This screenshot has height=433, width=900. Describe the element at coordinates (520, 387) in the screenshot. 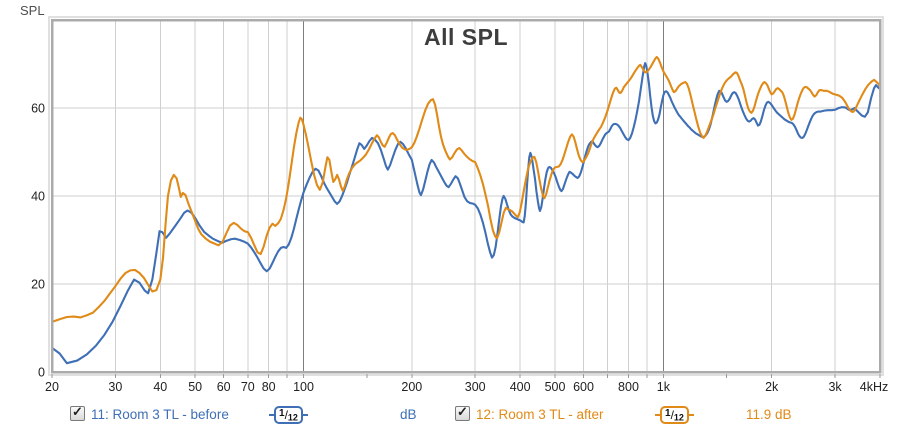

I see `x-tick-label: 400` at that location.